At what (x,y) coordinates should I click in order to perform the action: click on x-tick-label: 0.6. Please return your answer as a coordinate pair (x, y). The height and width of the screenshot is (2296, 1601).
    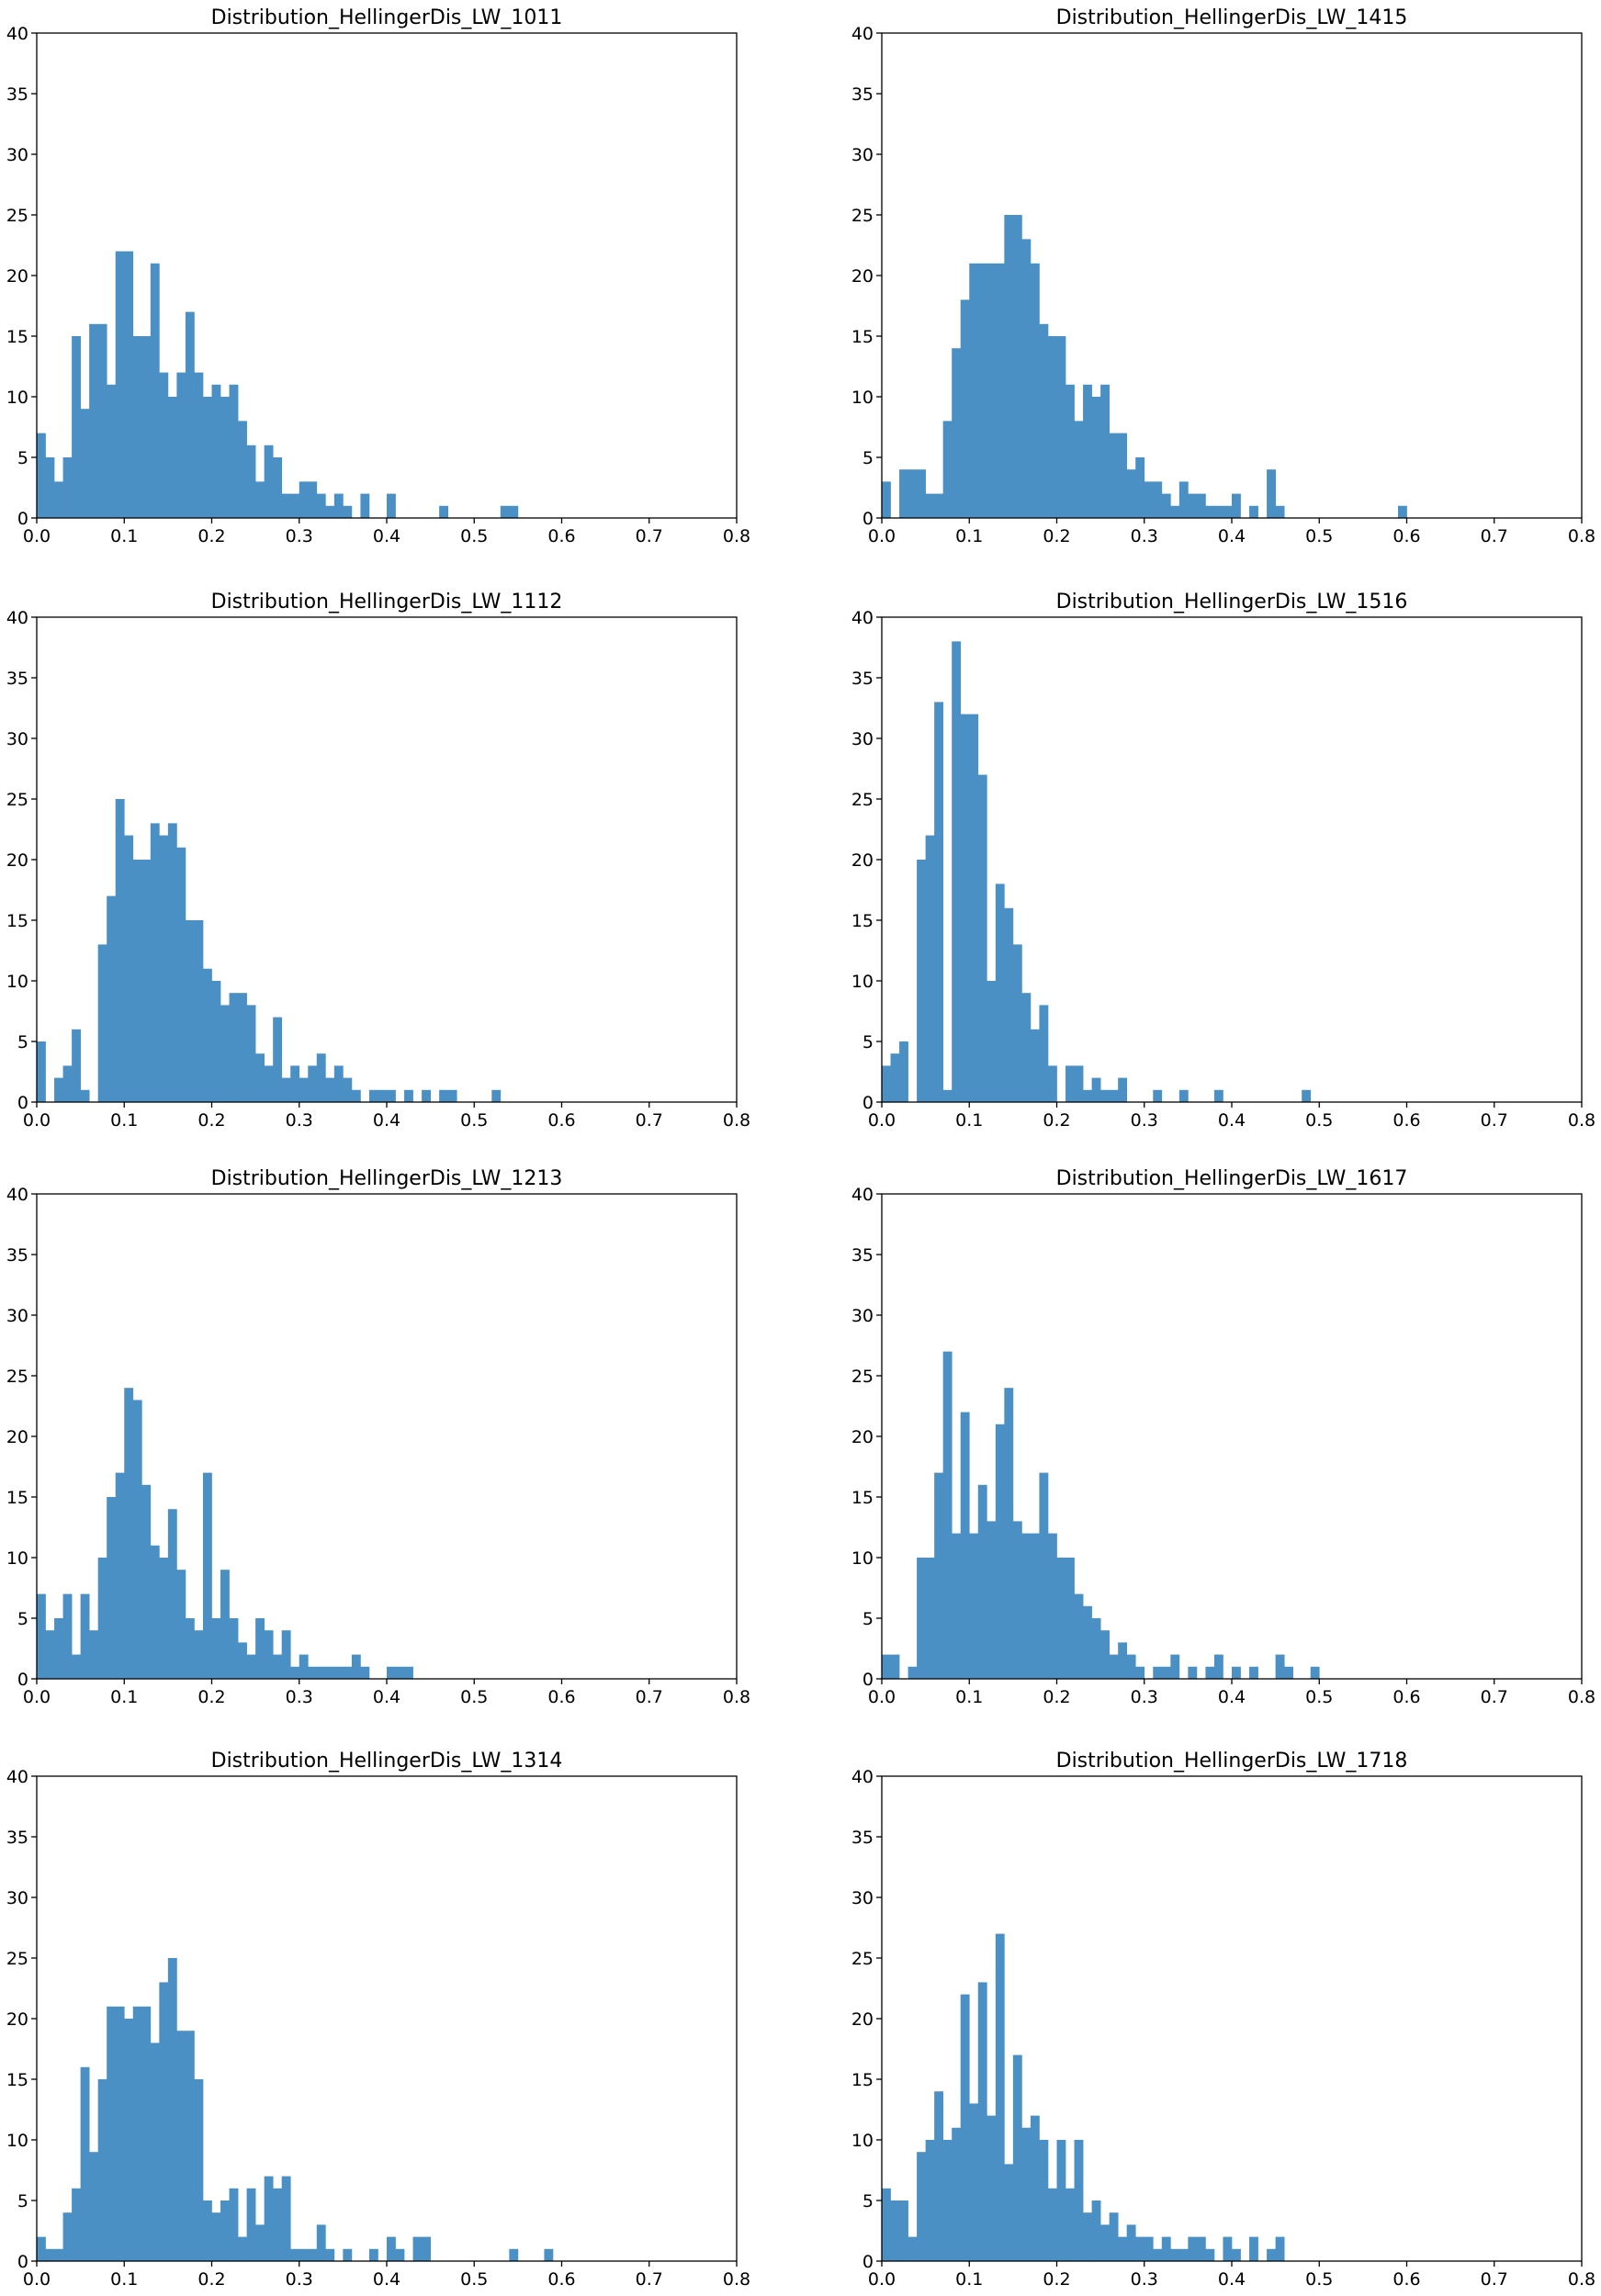
    Looking at the image, I should click on (1406, 536).